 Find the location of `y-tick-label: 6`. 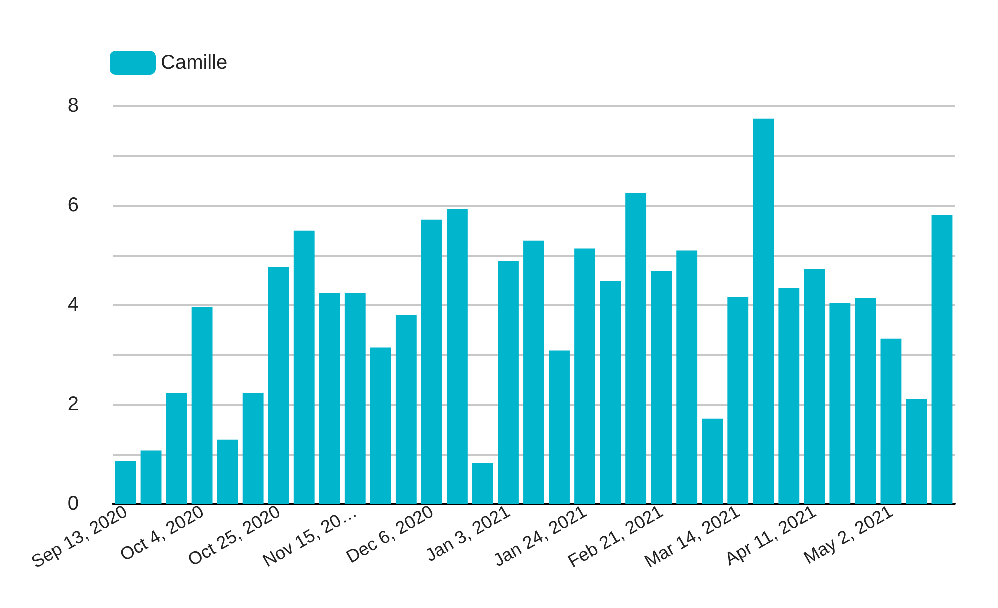

y-tick-label: 6 is located at coordinates (73, 205).